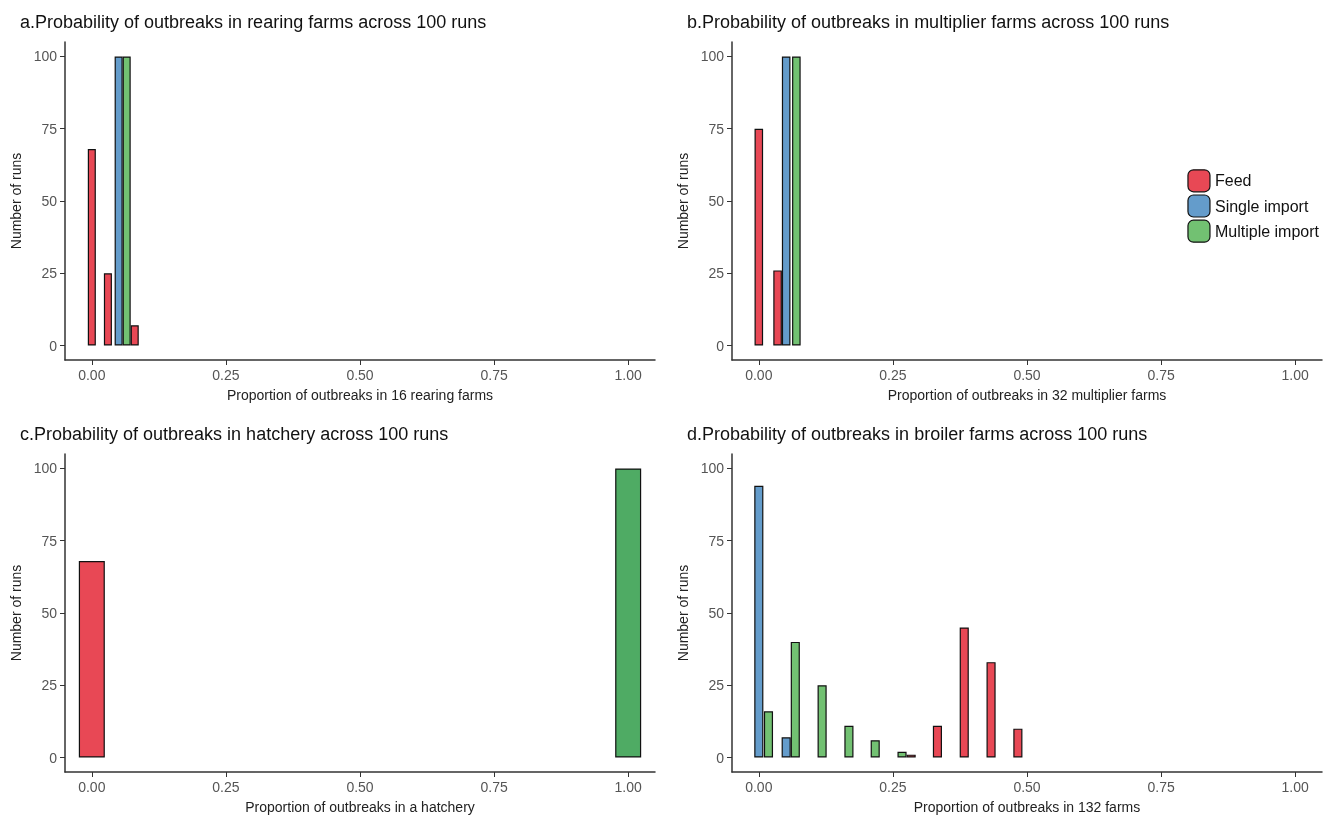 The width and height of the screenshot is (1334, 825). I want to click on x-axis-title: Proportion of outbreaks in 32 multiplier farms, so click(1027, 395).